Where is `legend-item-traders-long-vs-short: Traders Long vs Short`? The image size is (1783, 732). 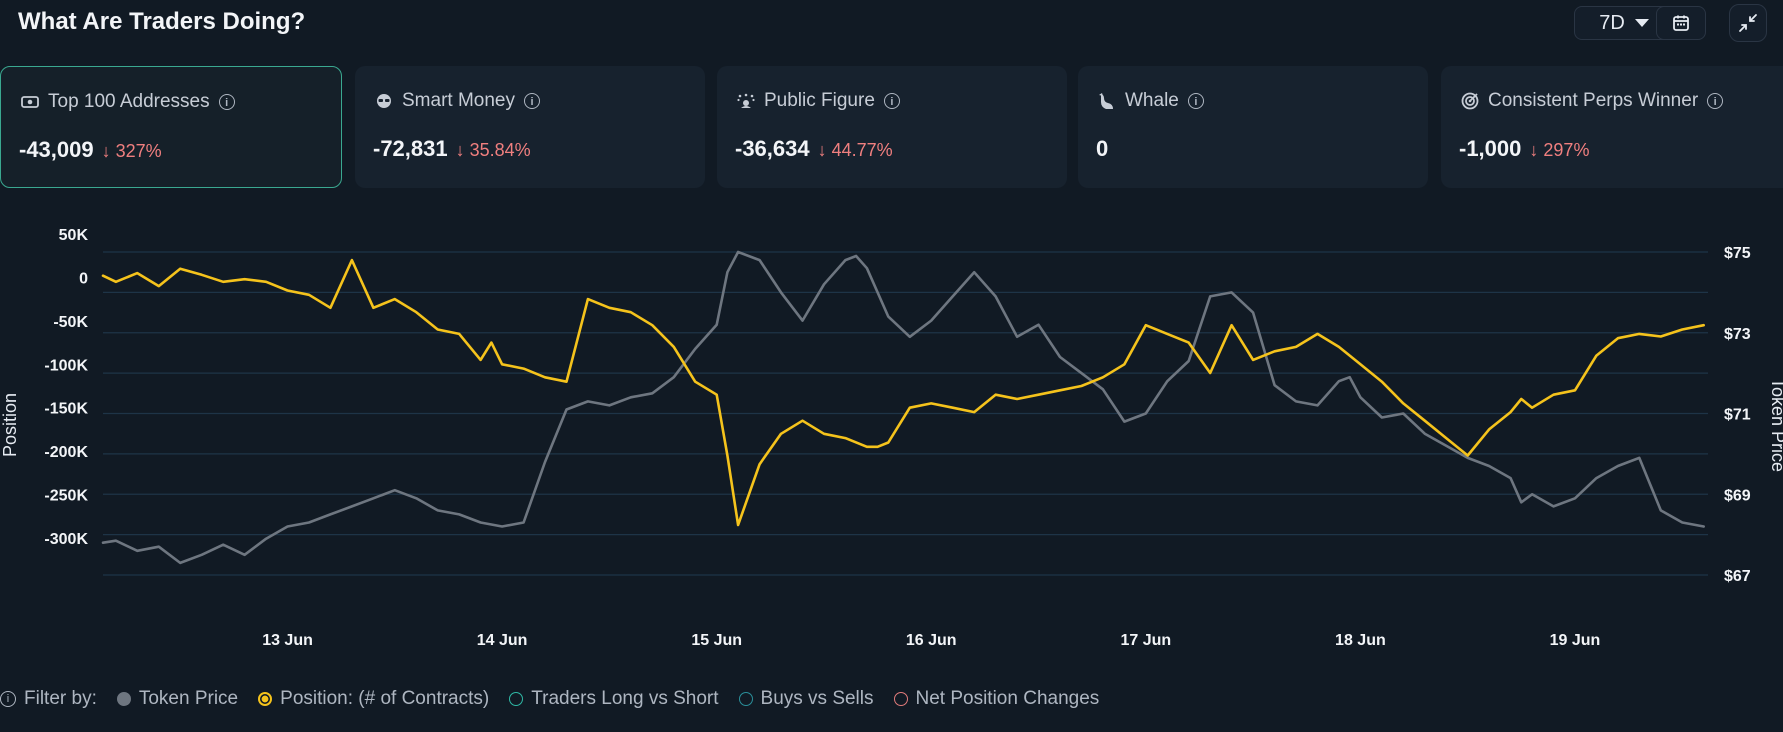 legend-item-traders-long-vs-short: Traders Long vs Short is located at coordinates (614, 699).